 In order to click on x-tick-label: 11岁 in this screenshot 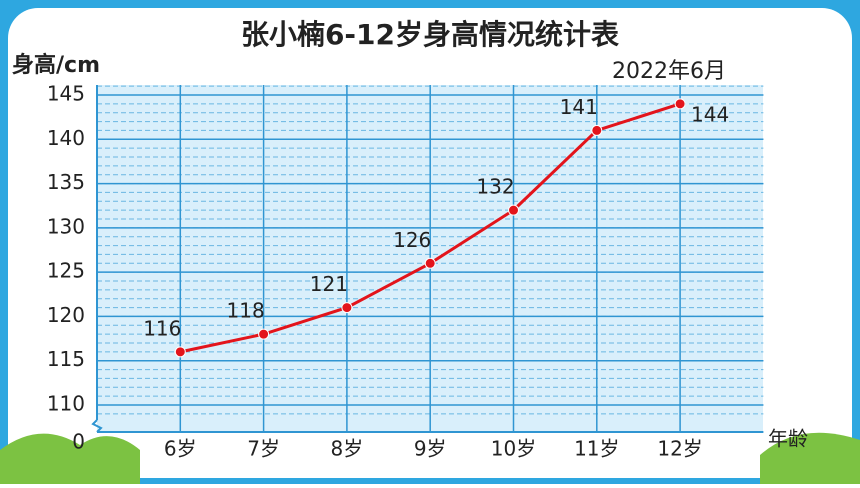, I will do `click(596, 449)`.